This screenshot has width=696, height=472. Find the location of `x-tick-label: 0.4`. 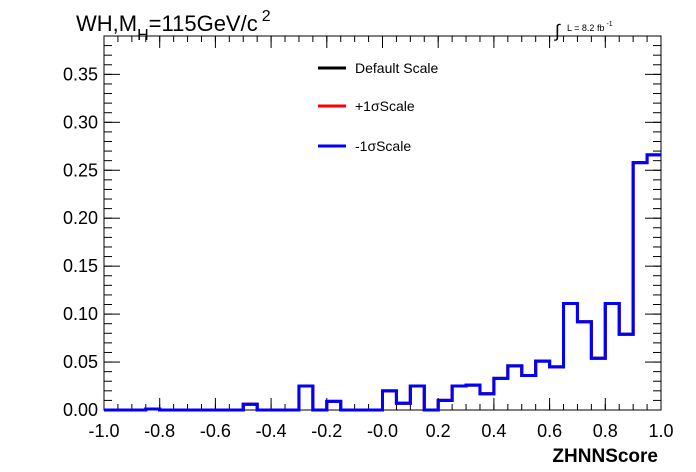

x-tick-label: 0.4 is located at coordinates (493, 431).